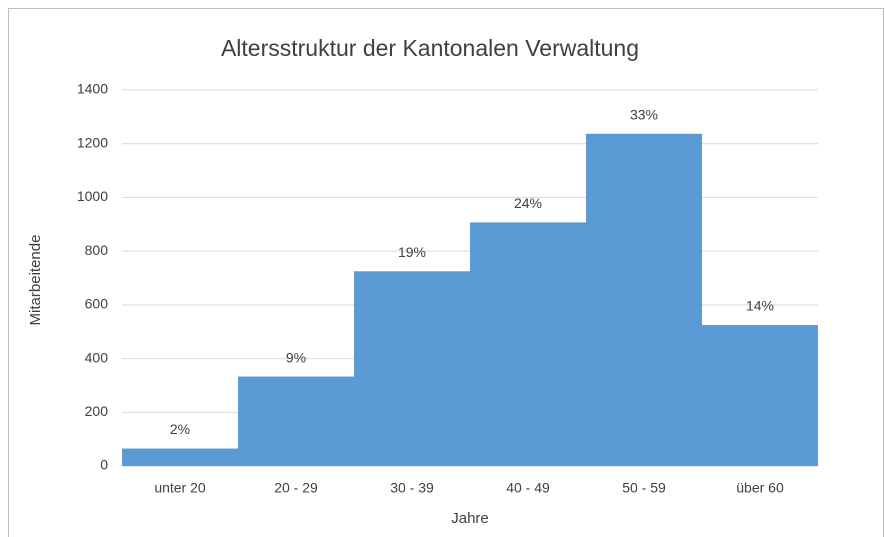 The height and width of the screenshot is (537, 885). What do you see at coordinates (92, 196) in the screenshot?
I see `y-tick-label: 1000` at bounding box center [92, 196].